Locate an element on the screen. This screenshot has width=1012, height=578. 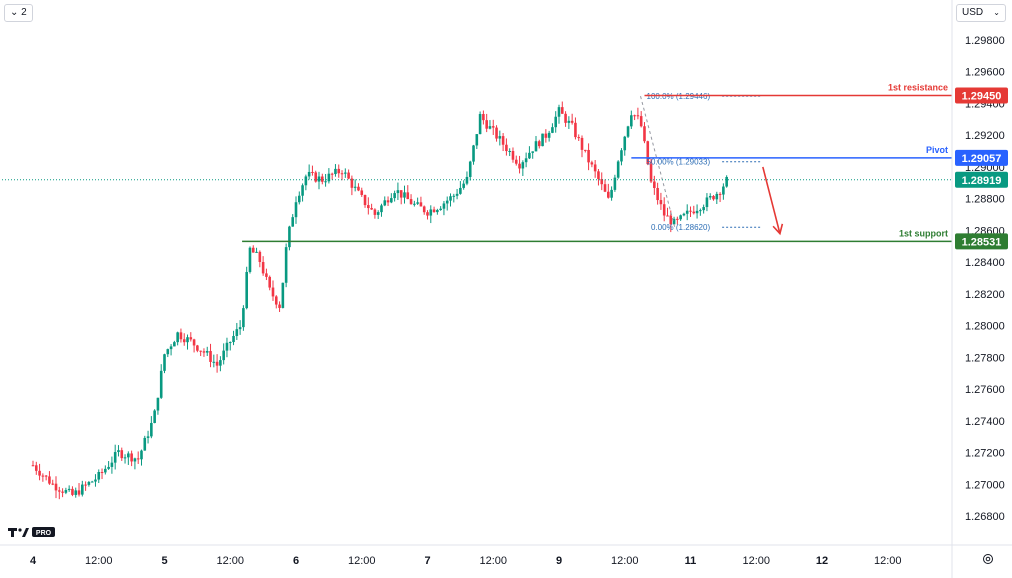
time-tick-label: 11 is located at coordinates (691, 561).